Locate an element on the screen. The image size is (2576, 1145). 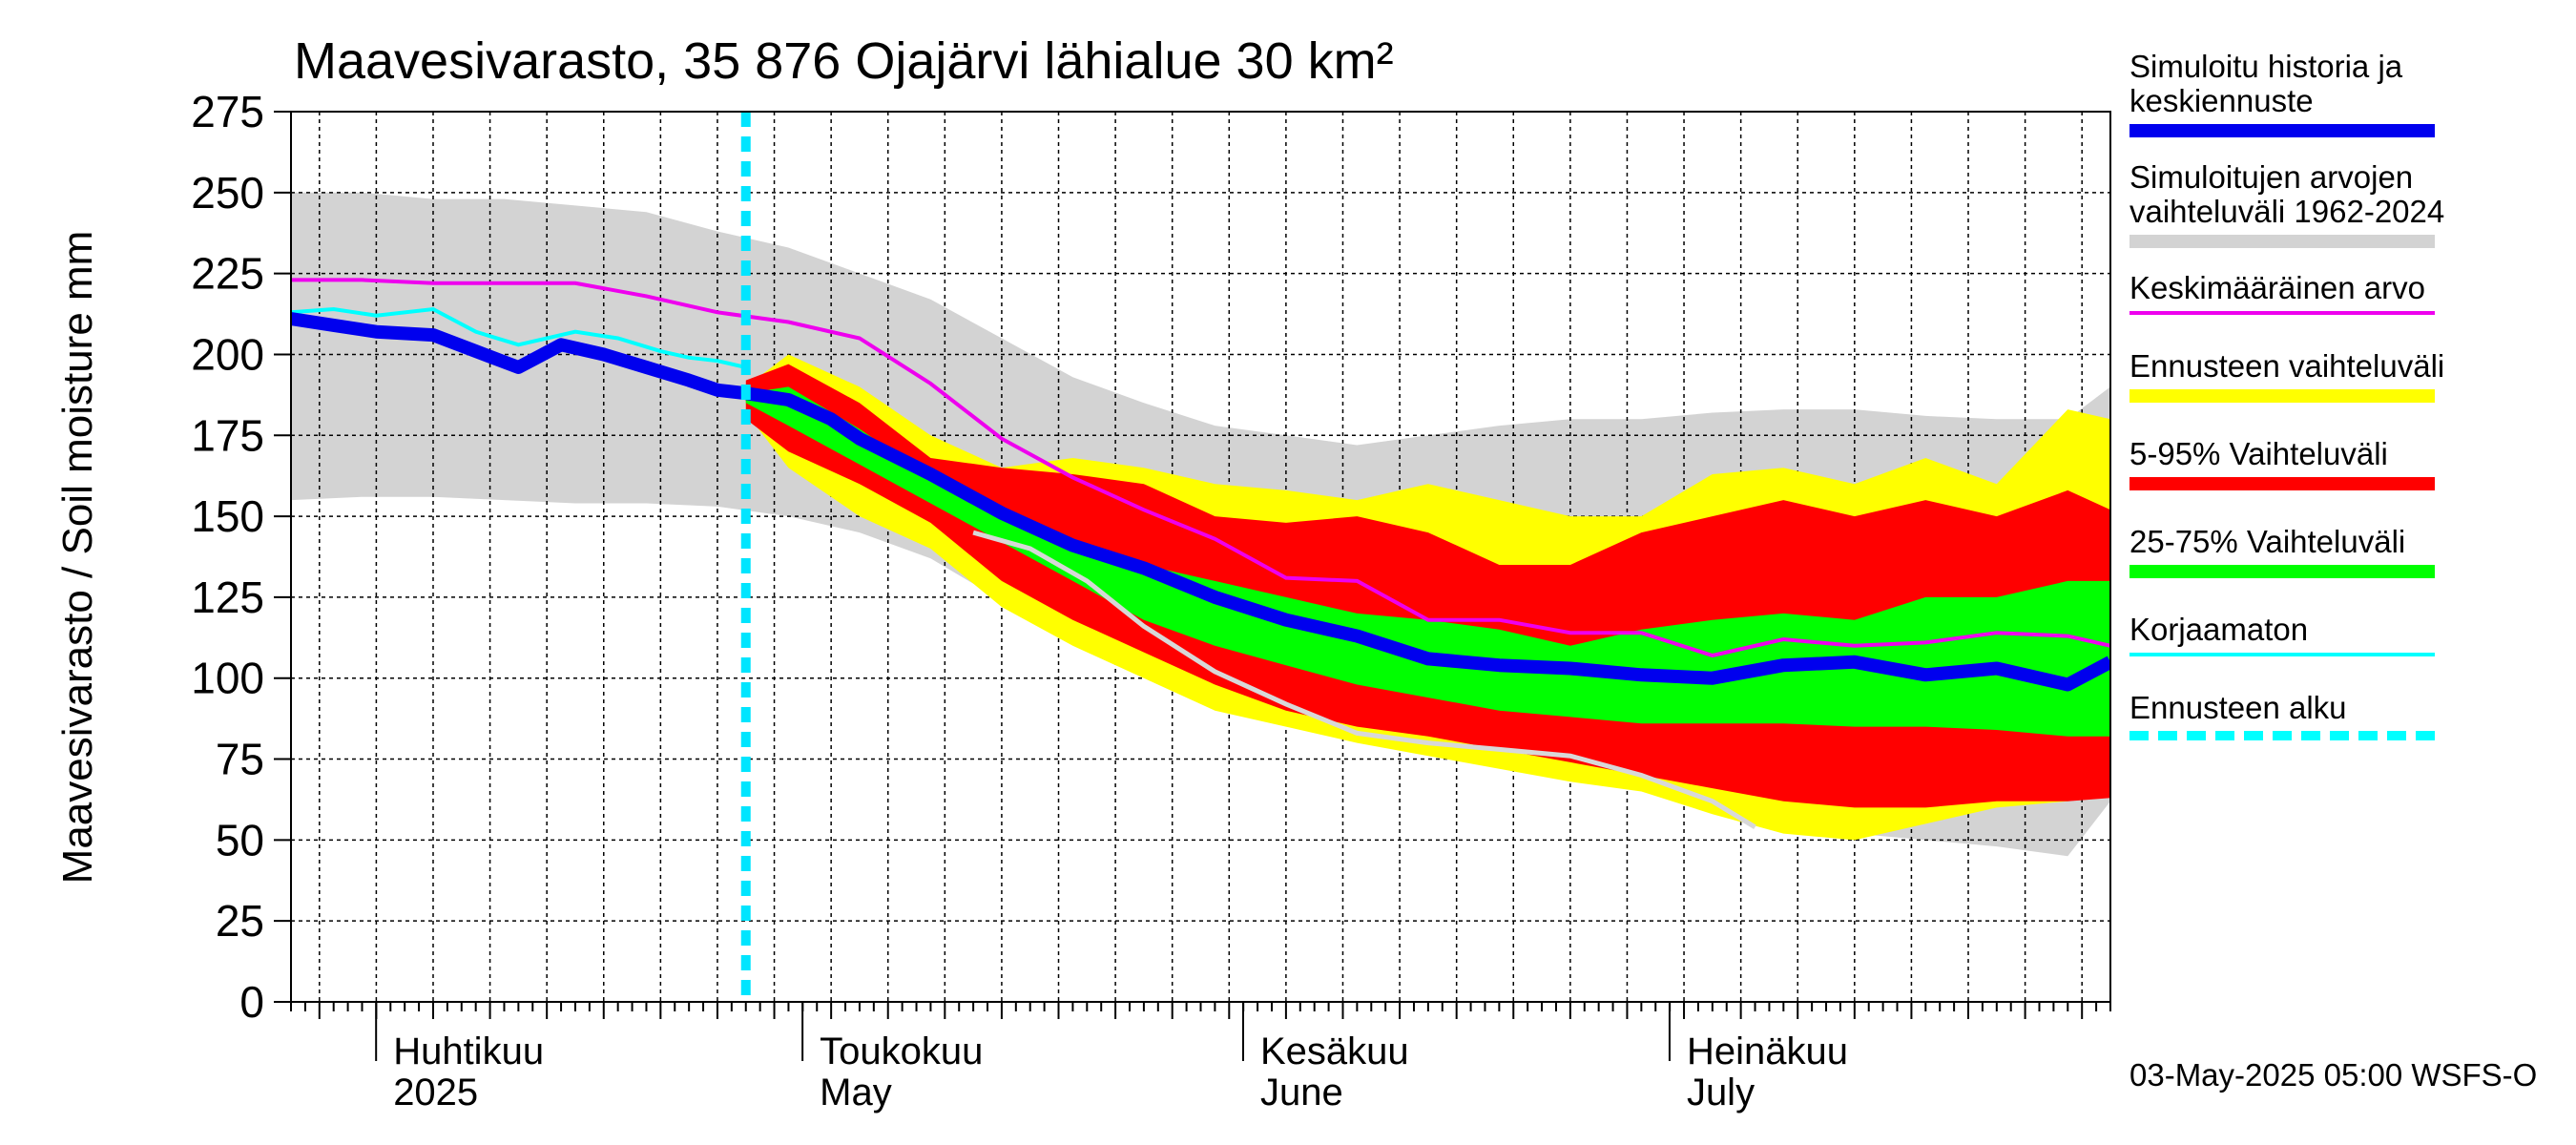
month-label-en: May is located at coordinates (856, 1093).